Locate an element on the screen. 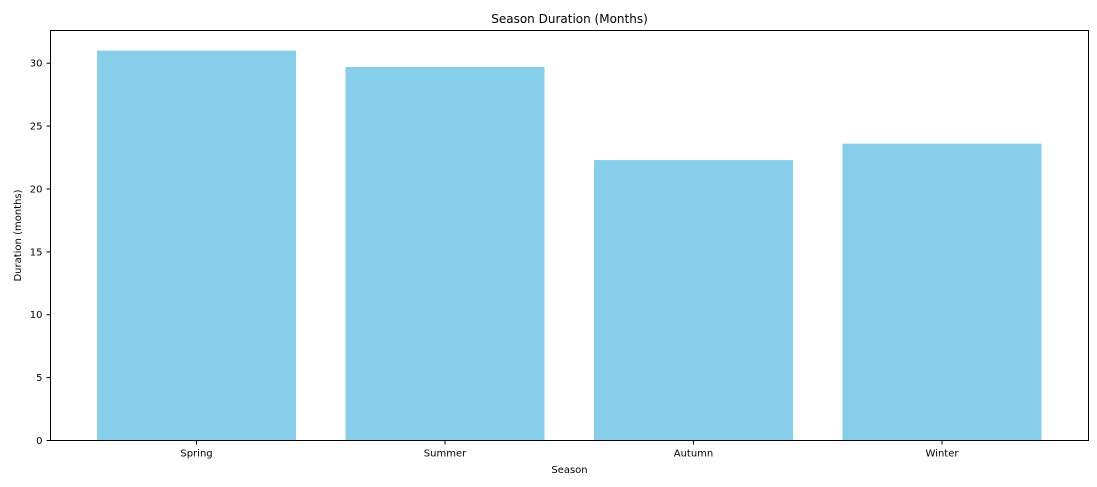 The image size is (1097, 487). bar-autumn is located at coordinates (693, 300).